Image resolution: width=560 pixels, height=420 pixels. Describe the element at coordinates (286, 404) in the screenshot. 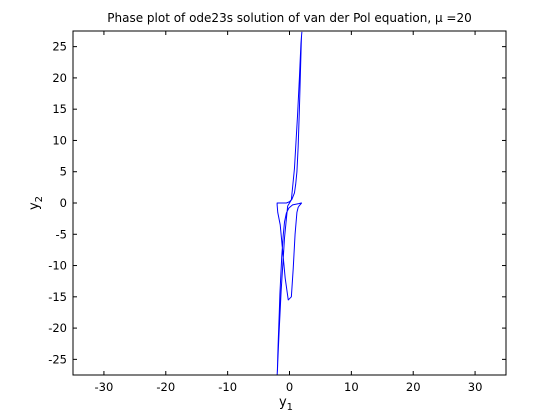

I see `x-axis-label: y1` at that location.